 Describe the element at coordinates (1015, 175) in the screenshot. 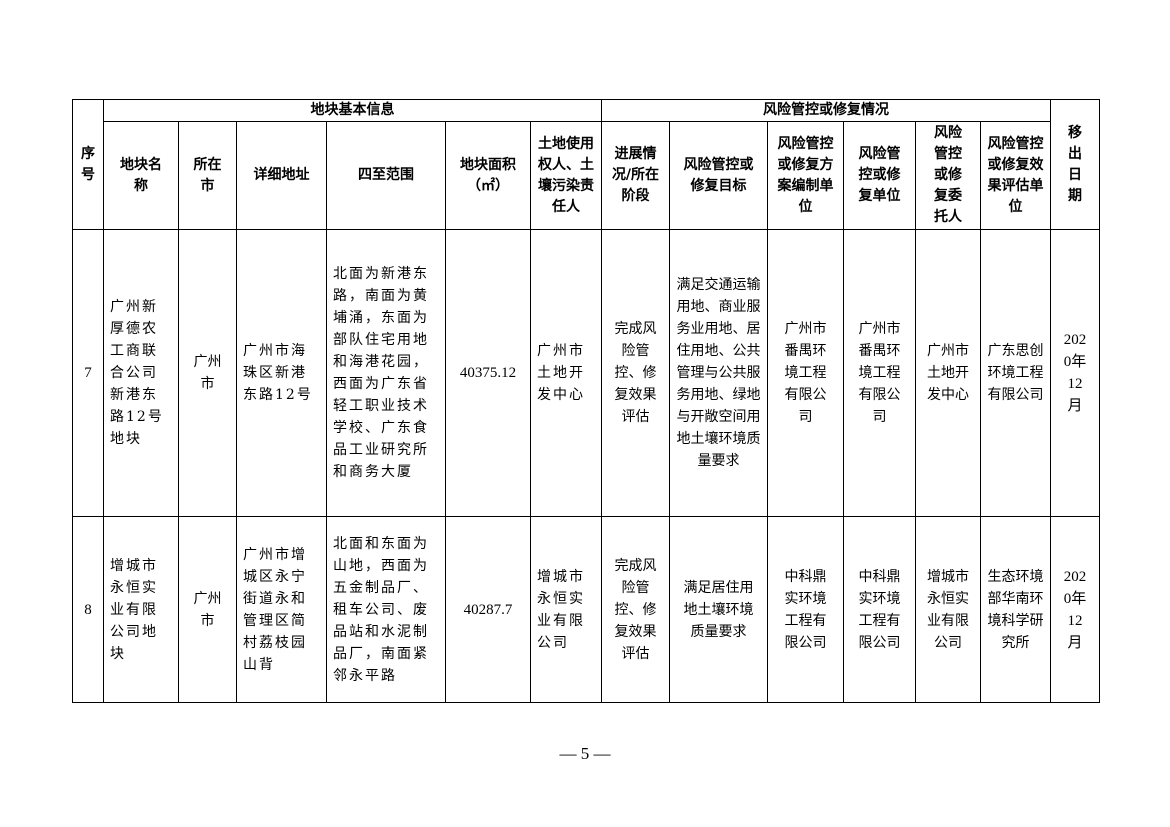

I see `header-eval-unit: 风险管控或修复效果评估单位` at that location.